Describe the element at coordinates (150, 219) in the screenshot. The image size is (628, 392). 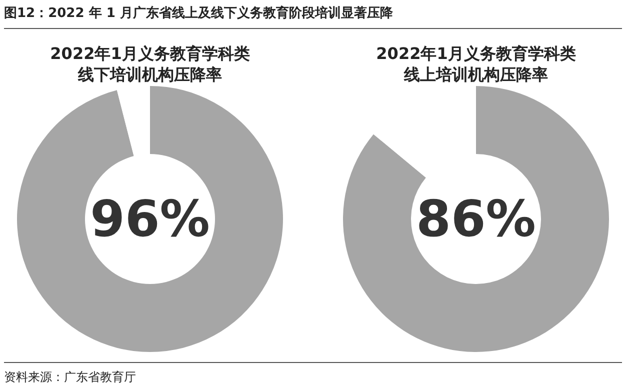
I see `data-label: 96%` at that location.